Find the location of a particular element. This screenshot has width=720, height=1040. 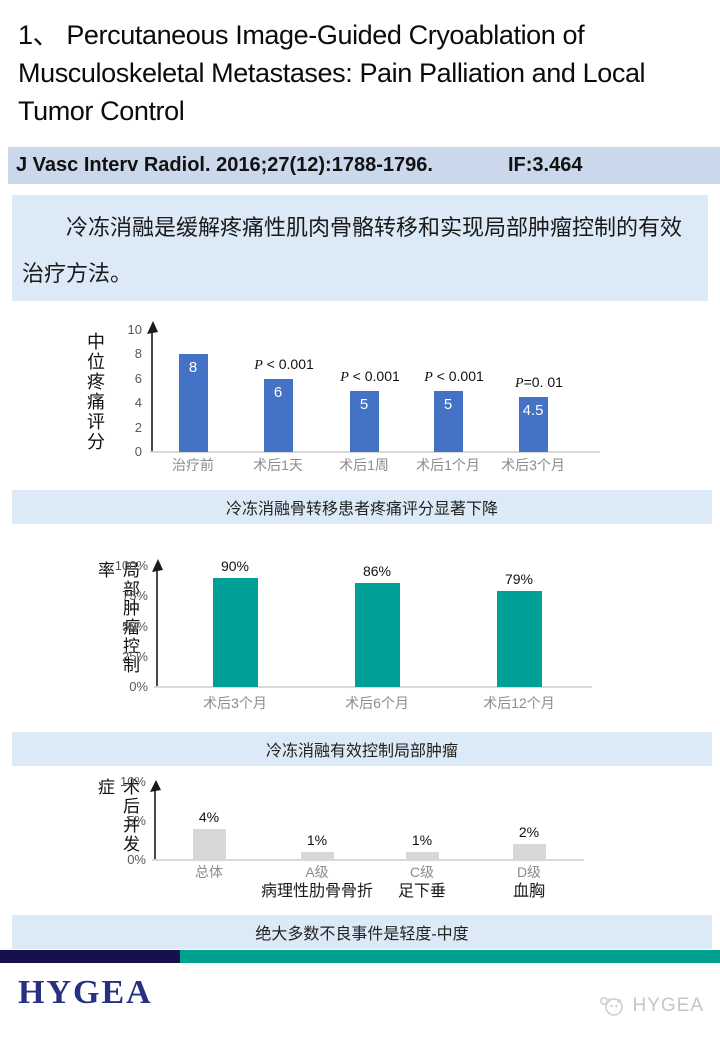

x-axis-sub-label: 病理性肋骨骨折 is located at coordinates (316, 891).